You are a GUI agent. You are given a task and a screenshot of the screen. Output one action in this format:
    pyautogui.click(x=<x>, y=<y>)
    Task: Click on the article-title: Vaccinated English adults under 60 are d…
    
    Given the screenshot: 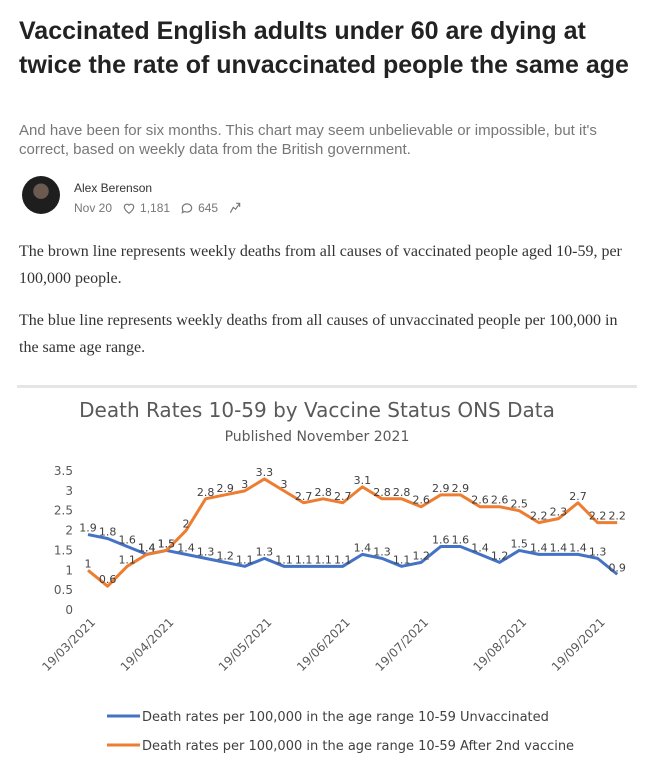 What is the action you would take?
    pyautogui.click(x=324, y=48)
    